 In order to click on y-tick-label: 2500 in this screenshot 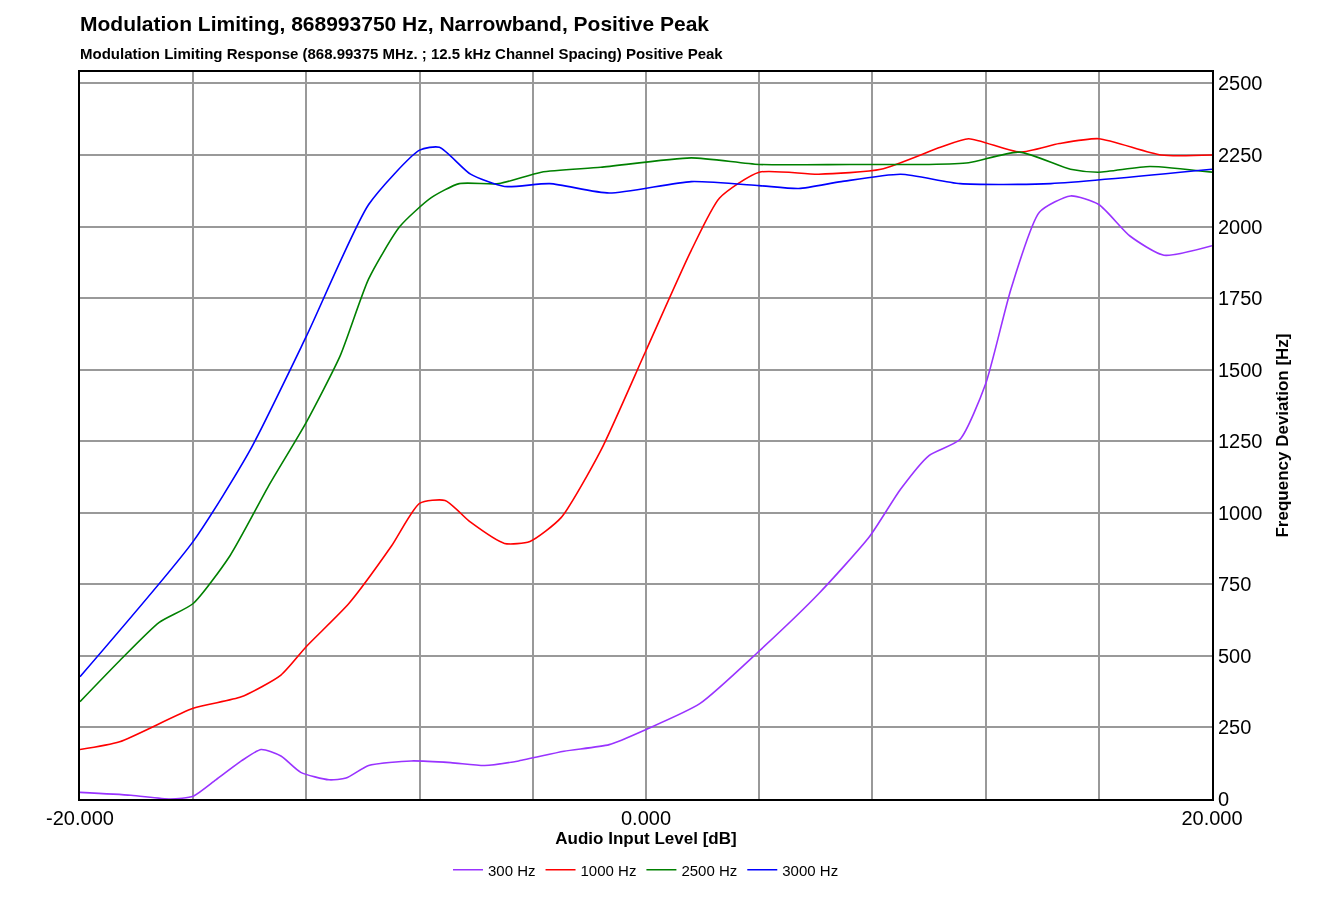, I will do `click(1240, 83)`.